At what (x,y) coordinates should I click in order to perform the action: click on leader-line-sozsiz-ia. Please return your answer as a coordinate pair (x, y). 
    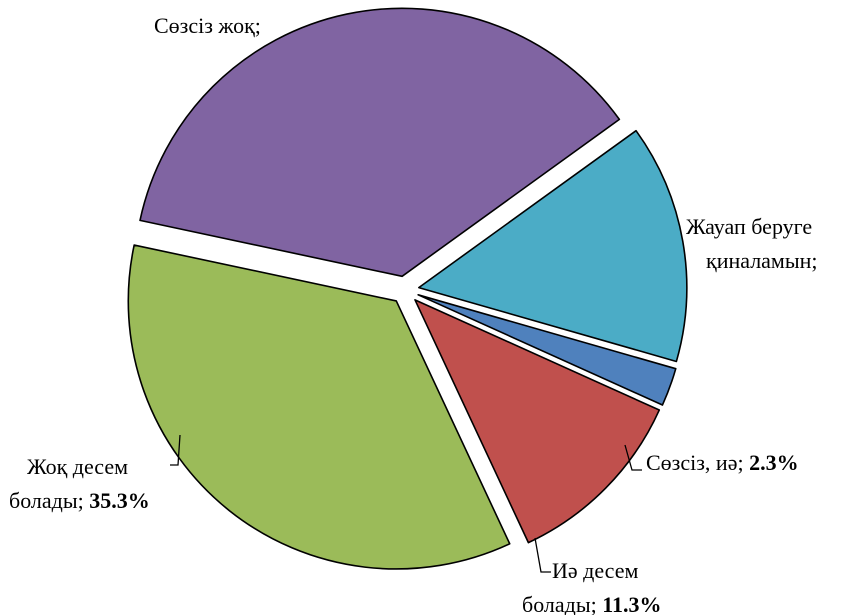
    Looking at the image, I should click on (633, 457).